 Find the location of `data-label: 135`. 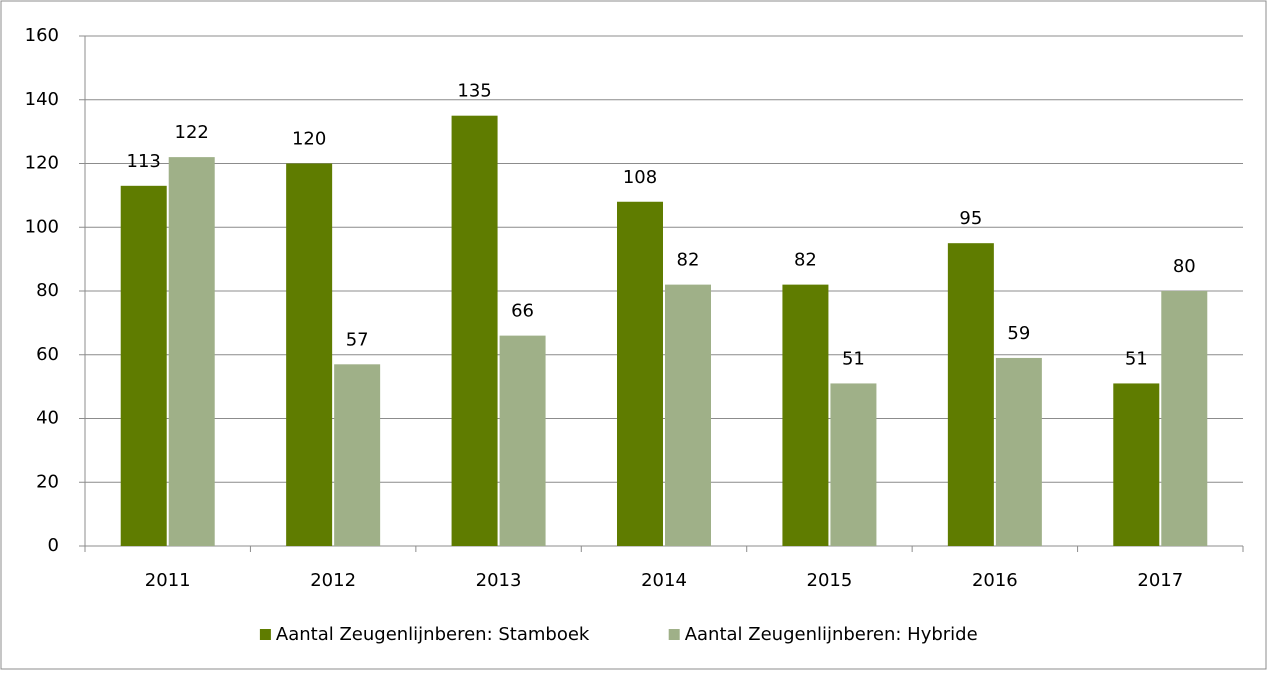

data-label: 135 is located at coordinates (474, 91).